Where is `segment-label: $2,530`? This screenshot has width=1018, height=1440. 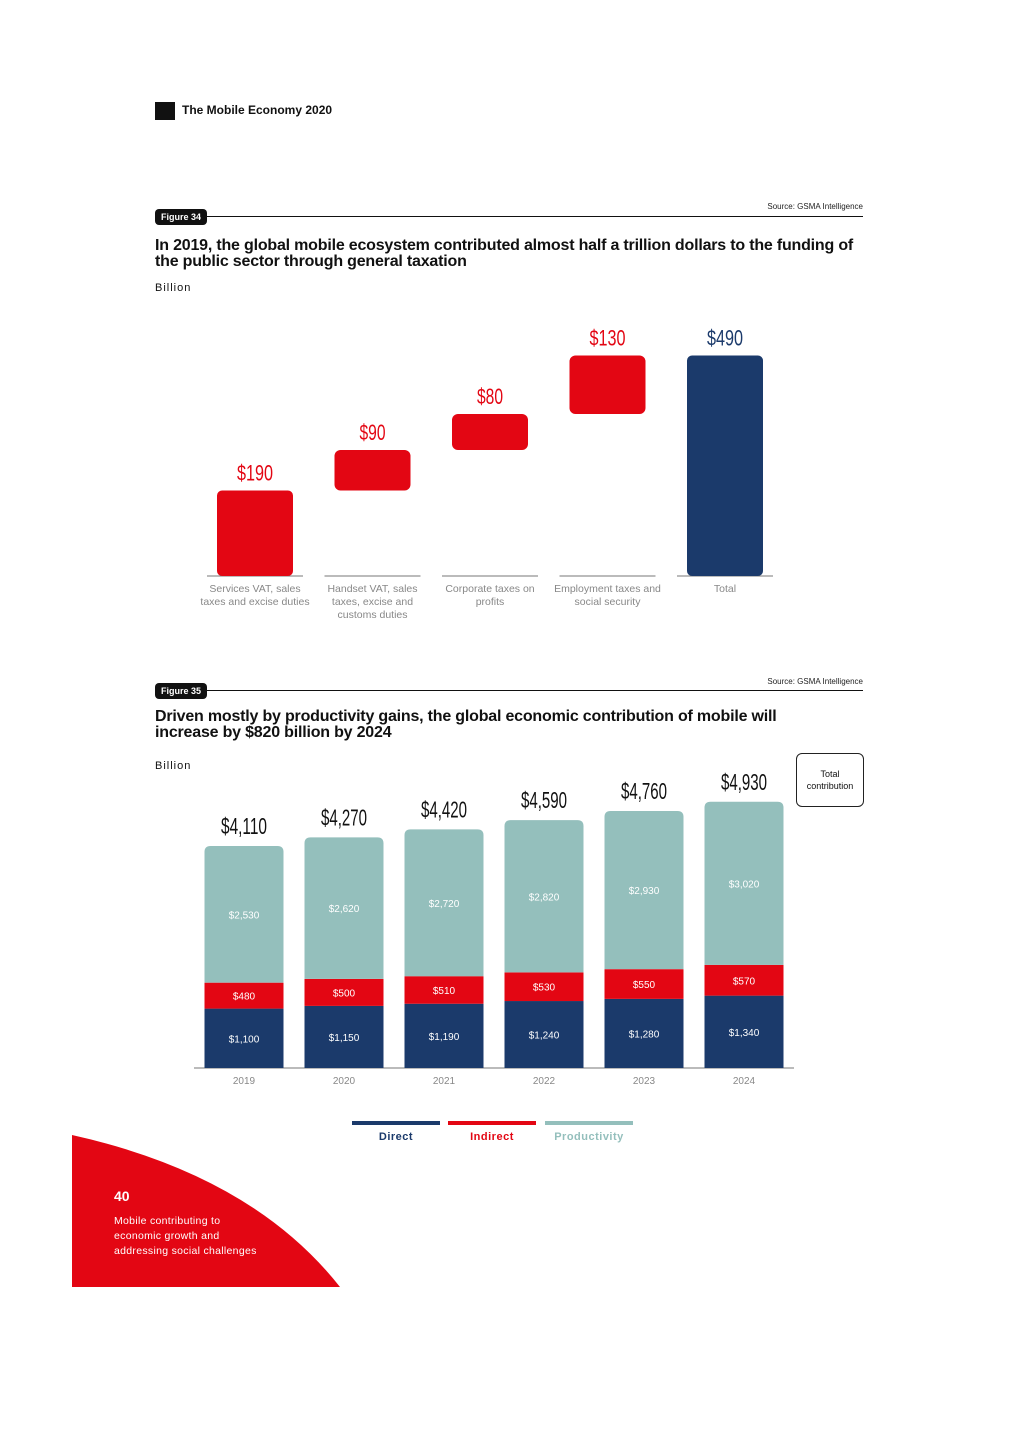
segment-label: $2,530 is located at coordinates (244, 915).